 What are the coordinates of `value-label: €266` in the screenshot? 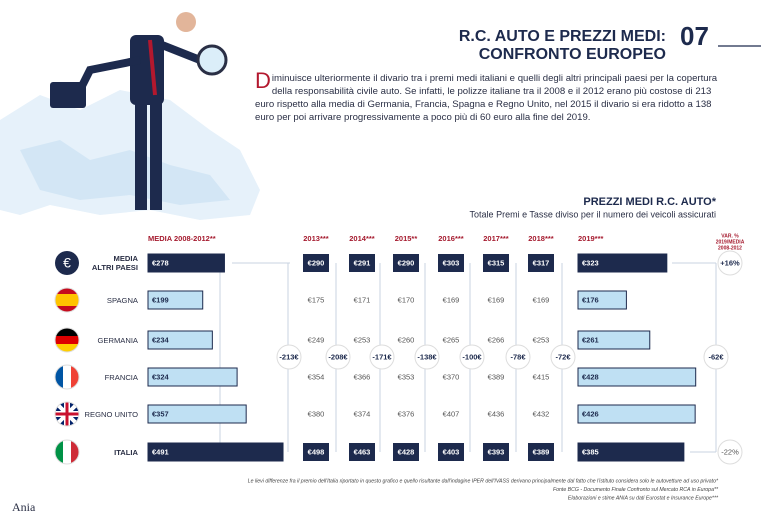 It's located at (496, 339).